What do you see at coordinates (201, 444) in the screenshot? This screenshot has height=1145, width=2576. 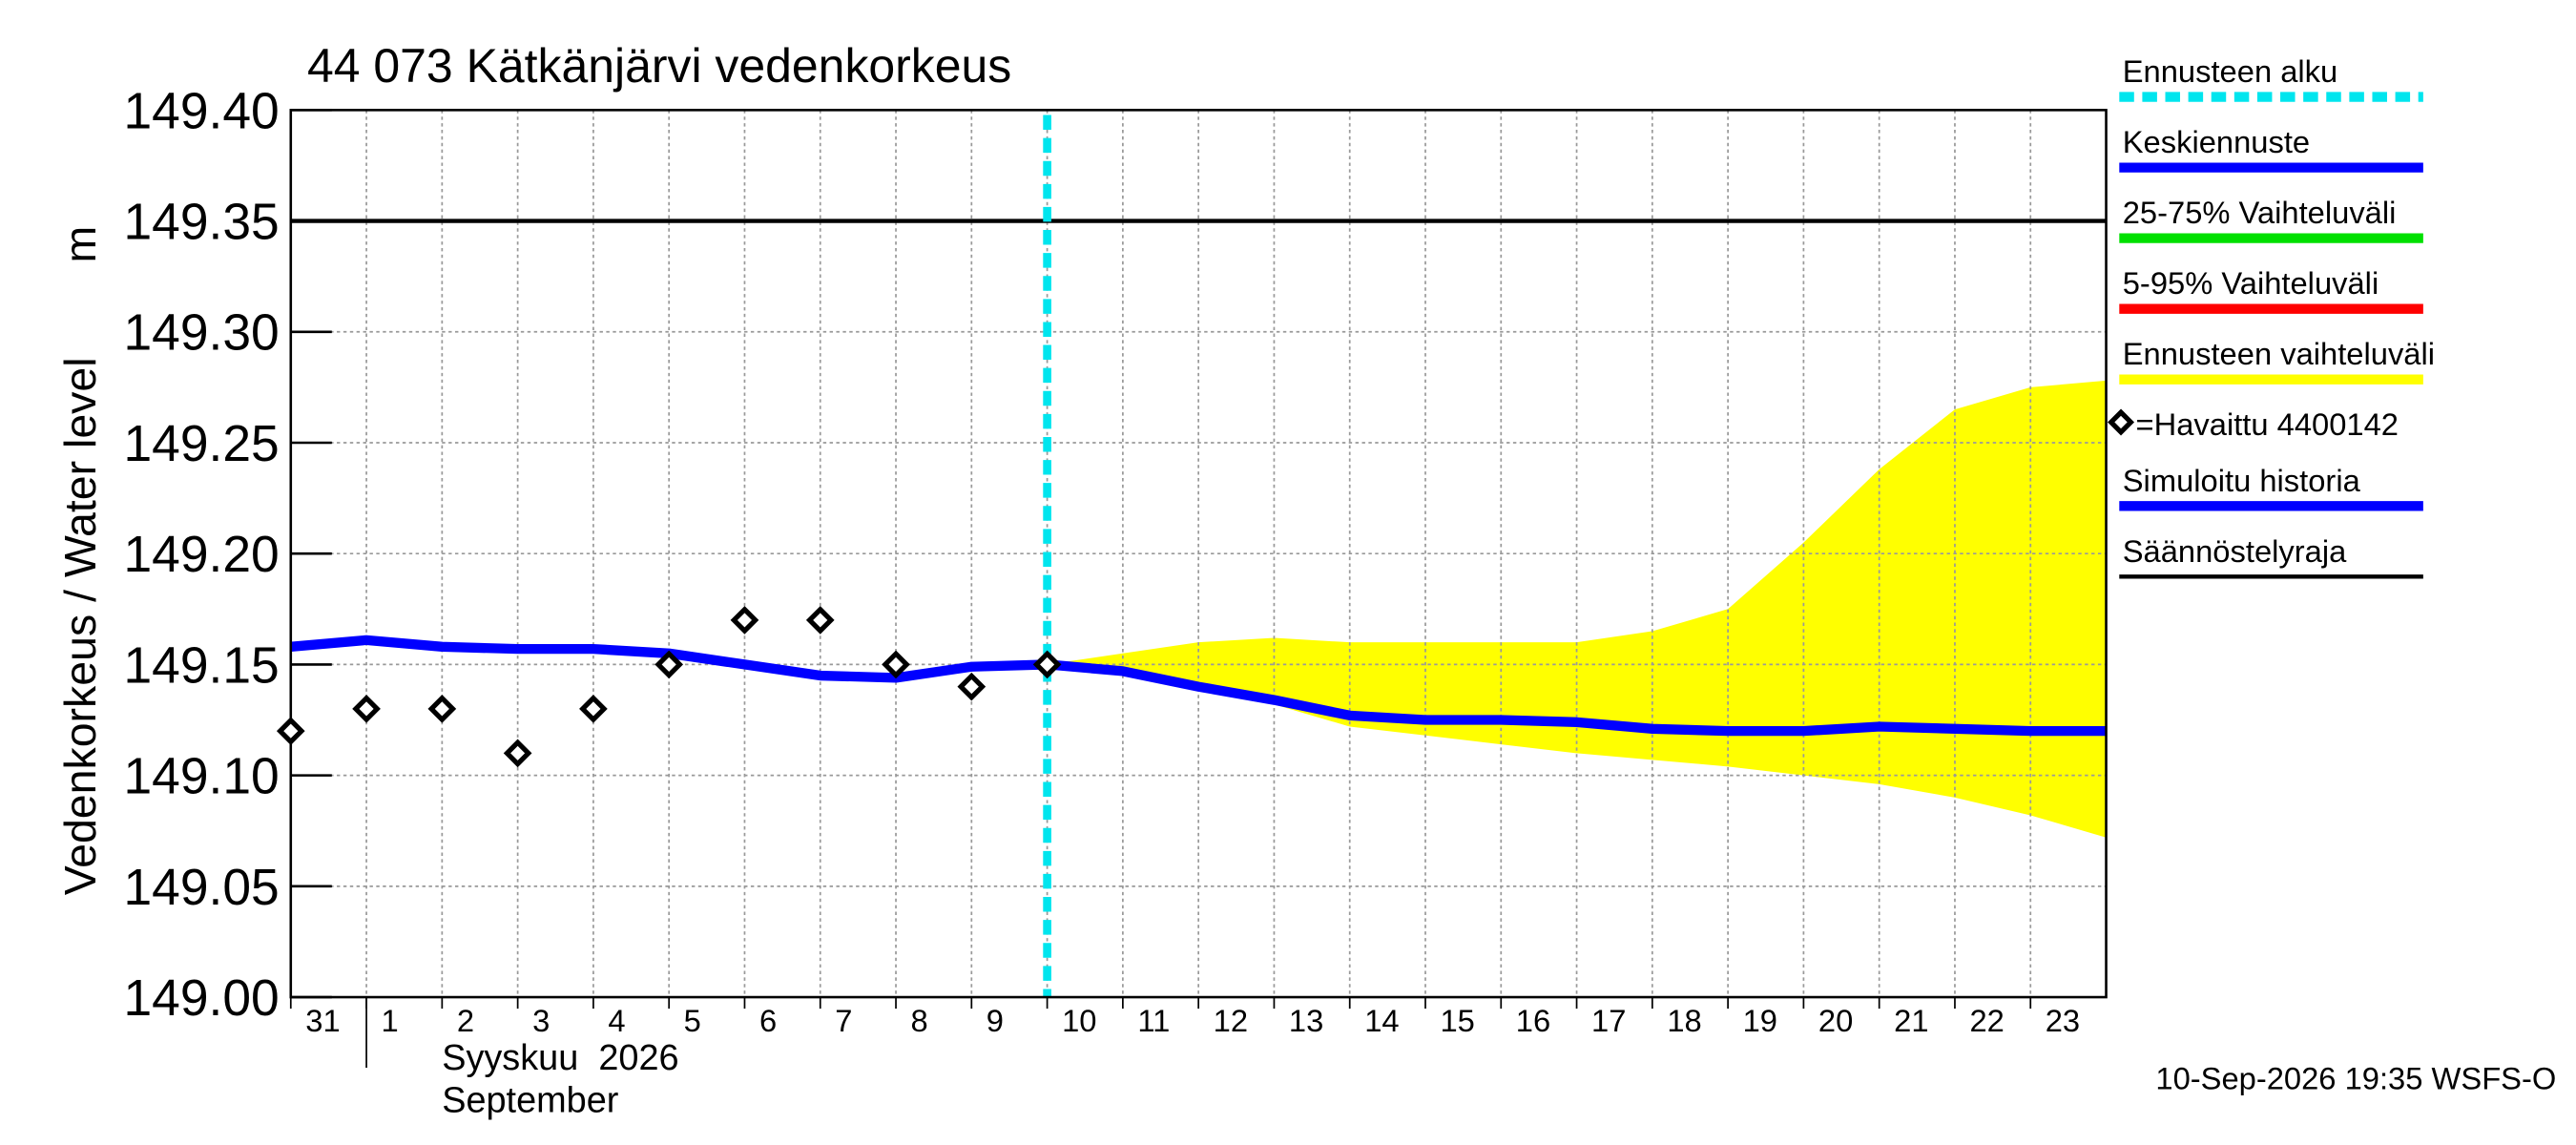 I see `y-tick-label: 149.25` at bounding box center [201, 444].